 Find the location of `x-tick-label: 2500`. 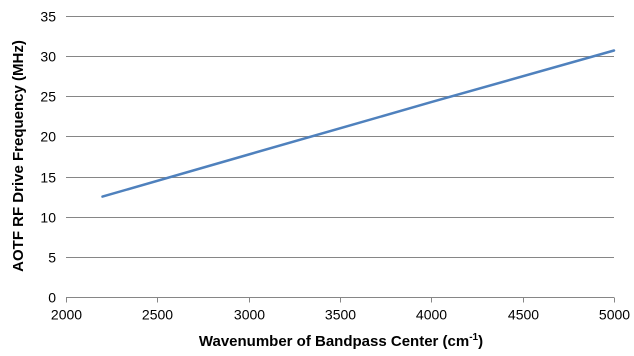

x-tick-label: 2500 is located at coordinates (157, 315).